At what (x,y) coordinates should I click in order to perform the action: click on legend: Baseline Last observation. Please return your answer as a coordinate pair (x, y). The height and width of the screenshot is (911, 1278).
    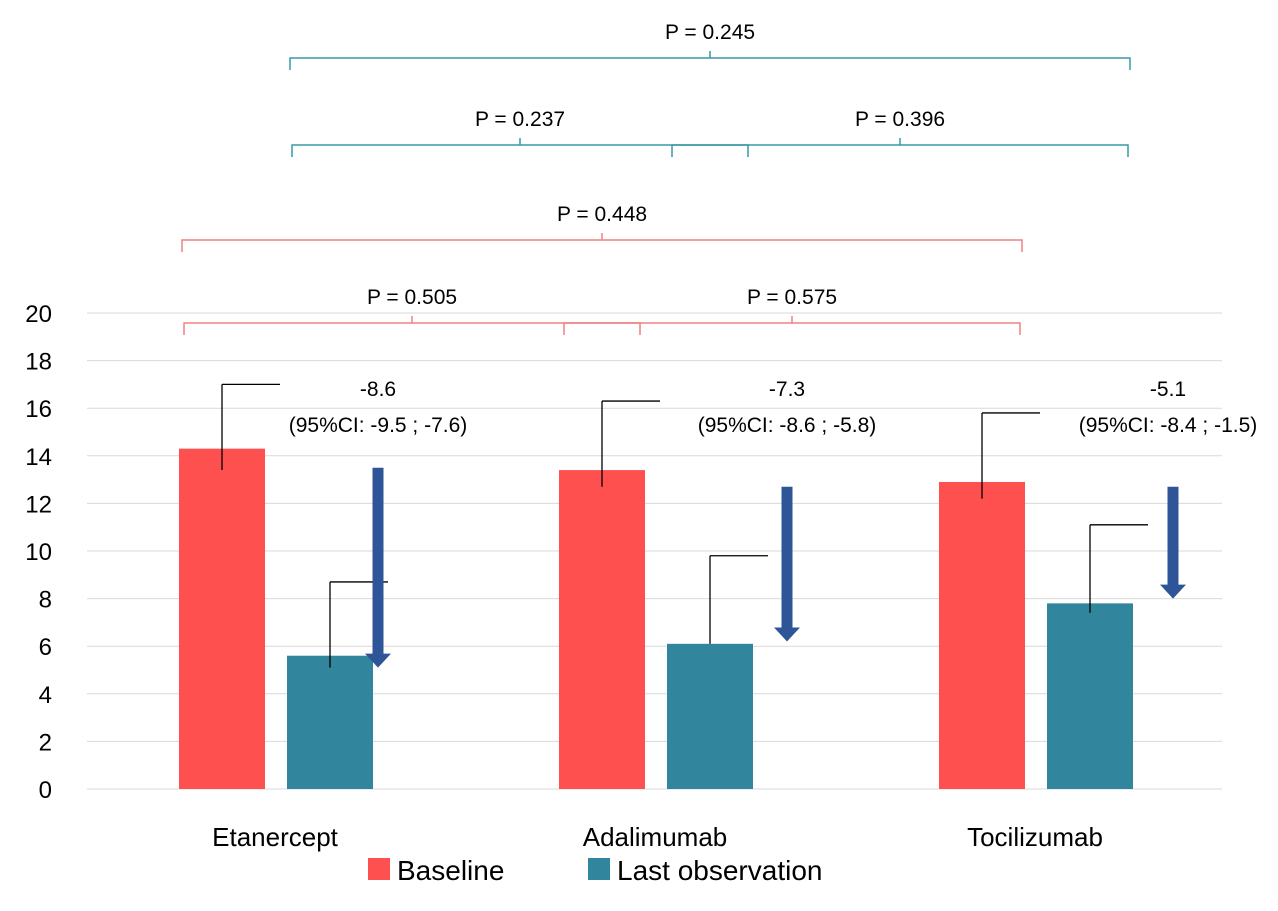
    Looking at the image, I should click on (595, 870).